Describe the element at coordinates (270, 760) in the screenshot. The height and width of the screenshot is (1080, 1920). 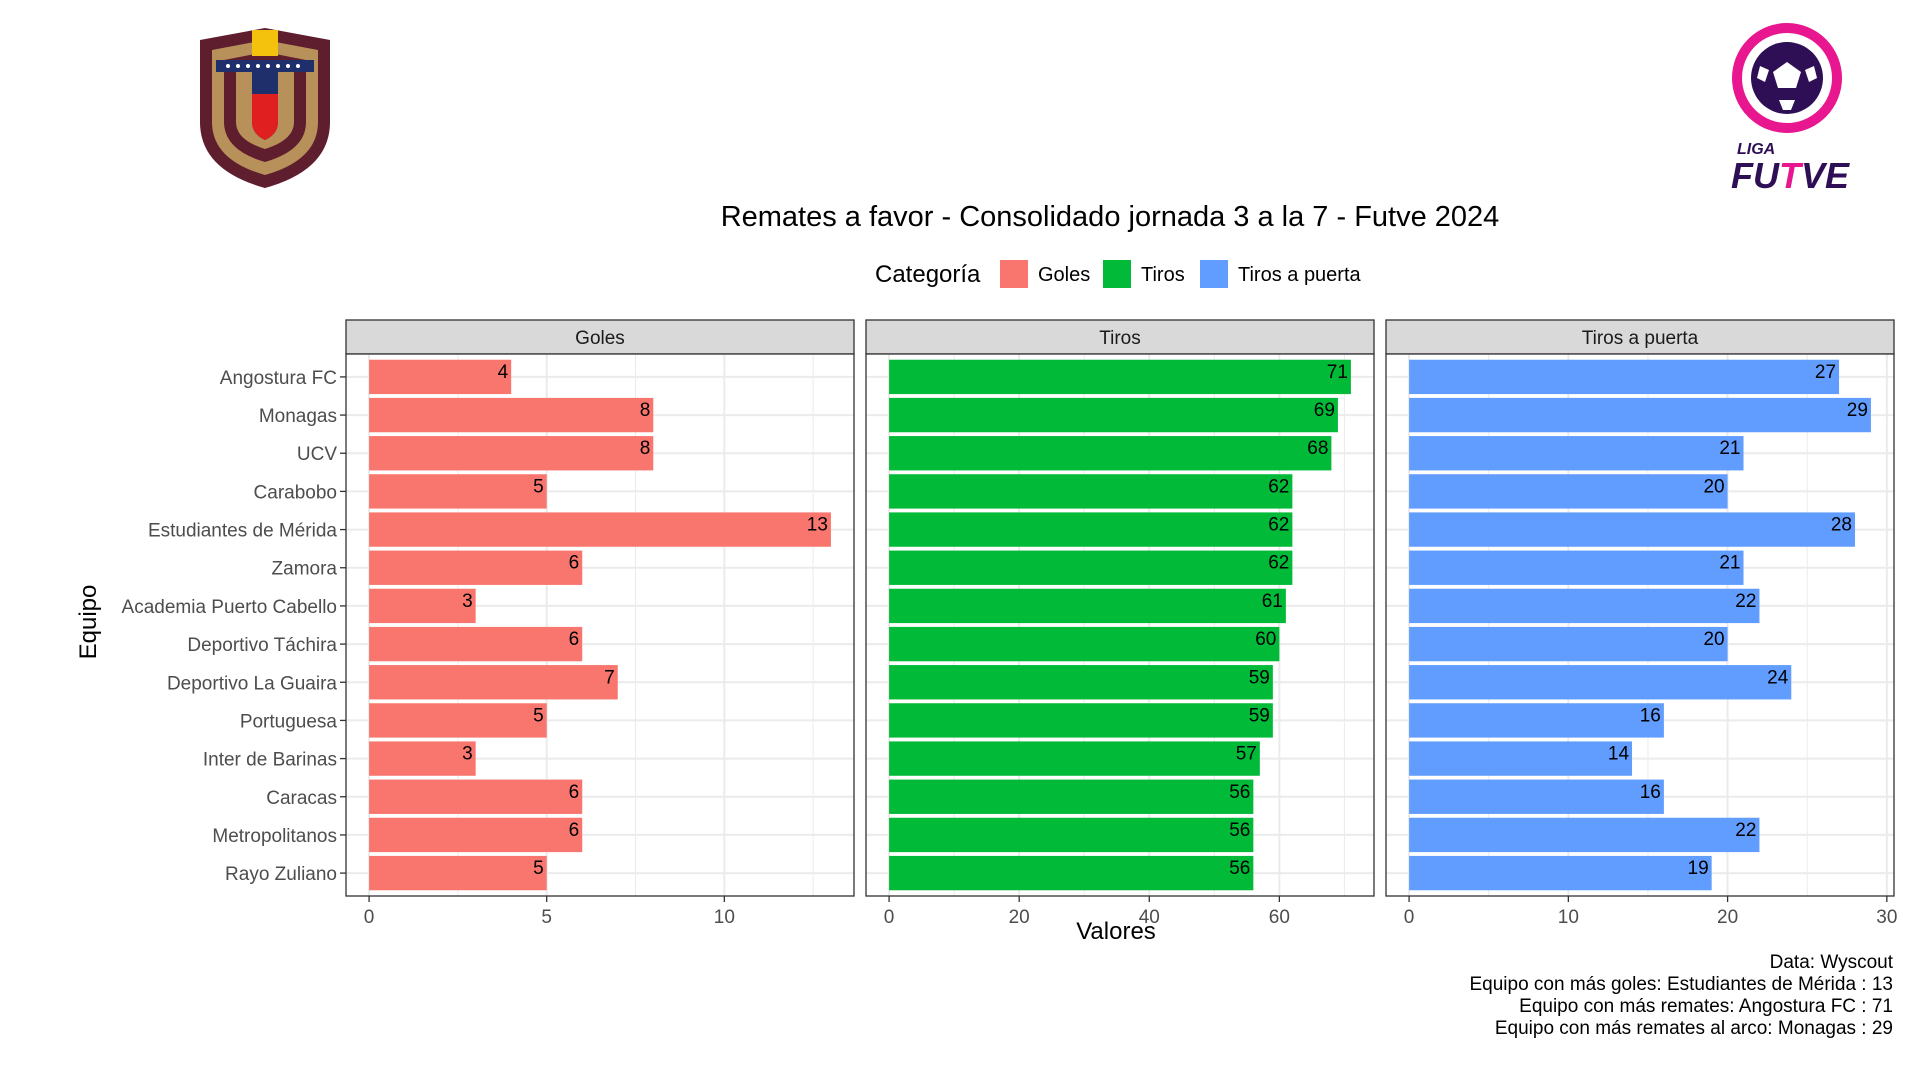
I see `y-tick-label-10: Inter de Barinas` at that location.